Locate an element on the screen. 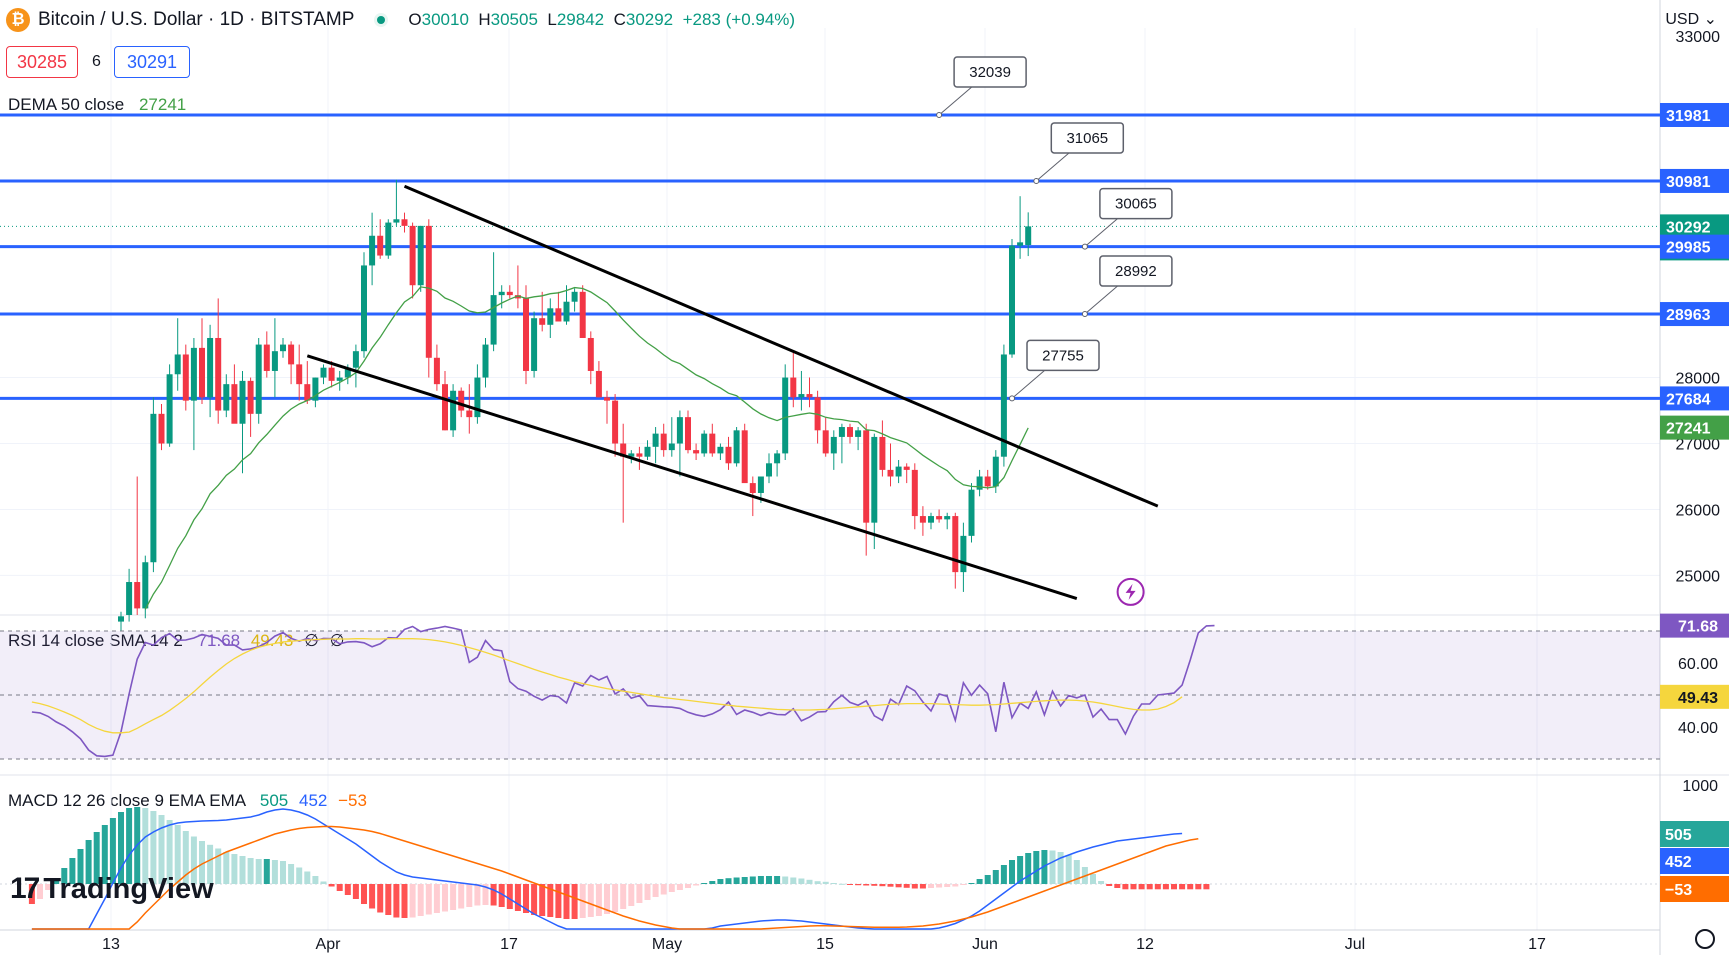 The height and width of the screenshot is (955, 1729). market-status-icon is located at coordinates (381, 20).